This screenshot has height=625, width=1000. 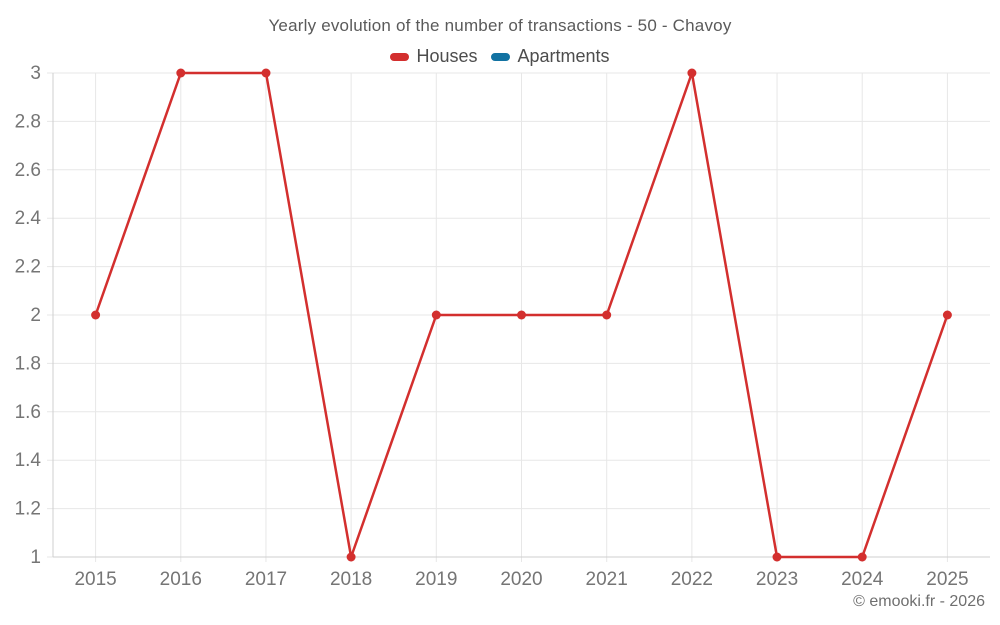 What do you see at coordinates (28, 509) in the screenshot?
I see `y-tick-label: 1.2` at bounding box center [28, 509].